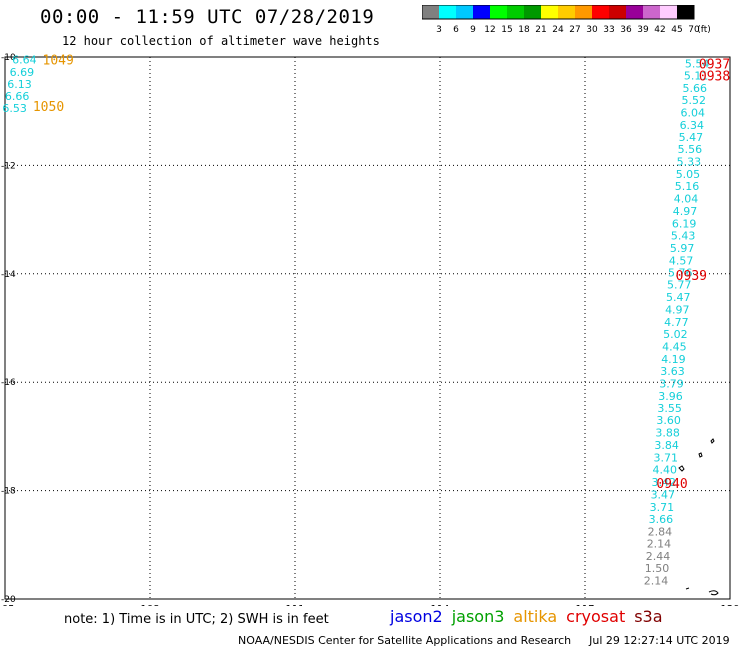 This screenshot has height=650, width=740. I want to click on longitude-label: 111, so click(294, 605).